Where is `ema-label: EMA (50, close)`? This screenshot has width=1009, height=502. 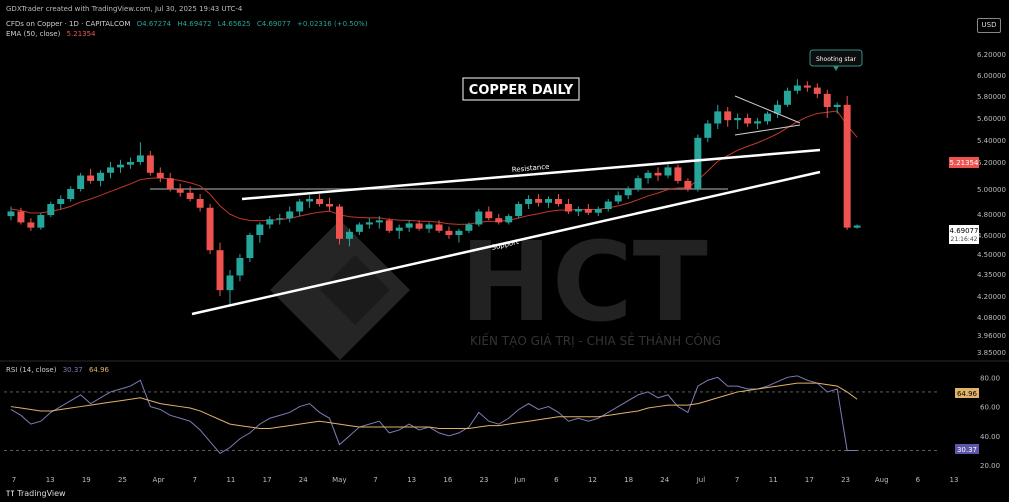
ema-label: EMA (50, close) is located at coordinates (33, 34).